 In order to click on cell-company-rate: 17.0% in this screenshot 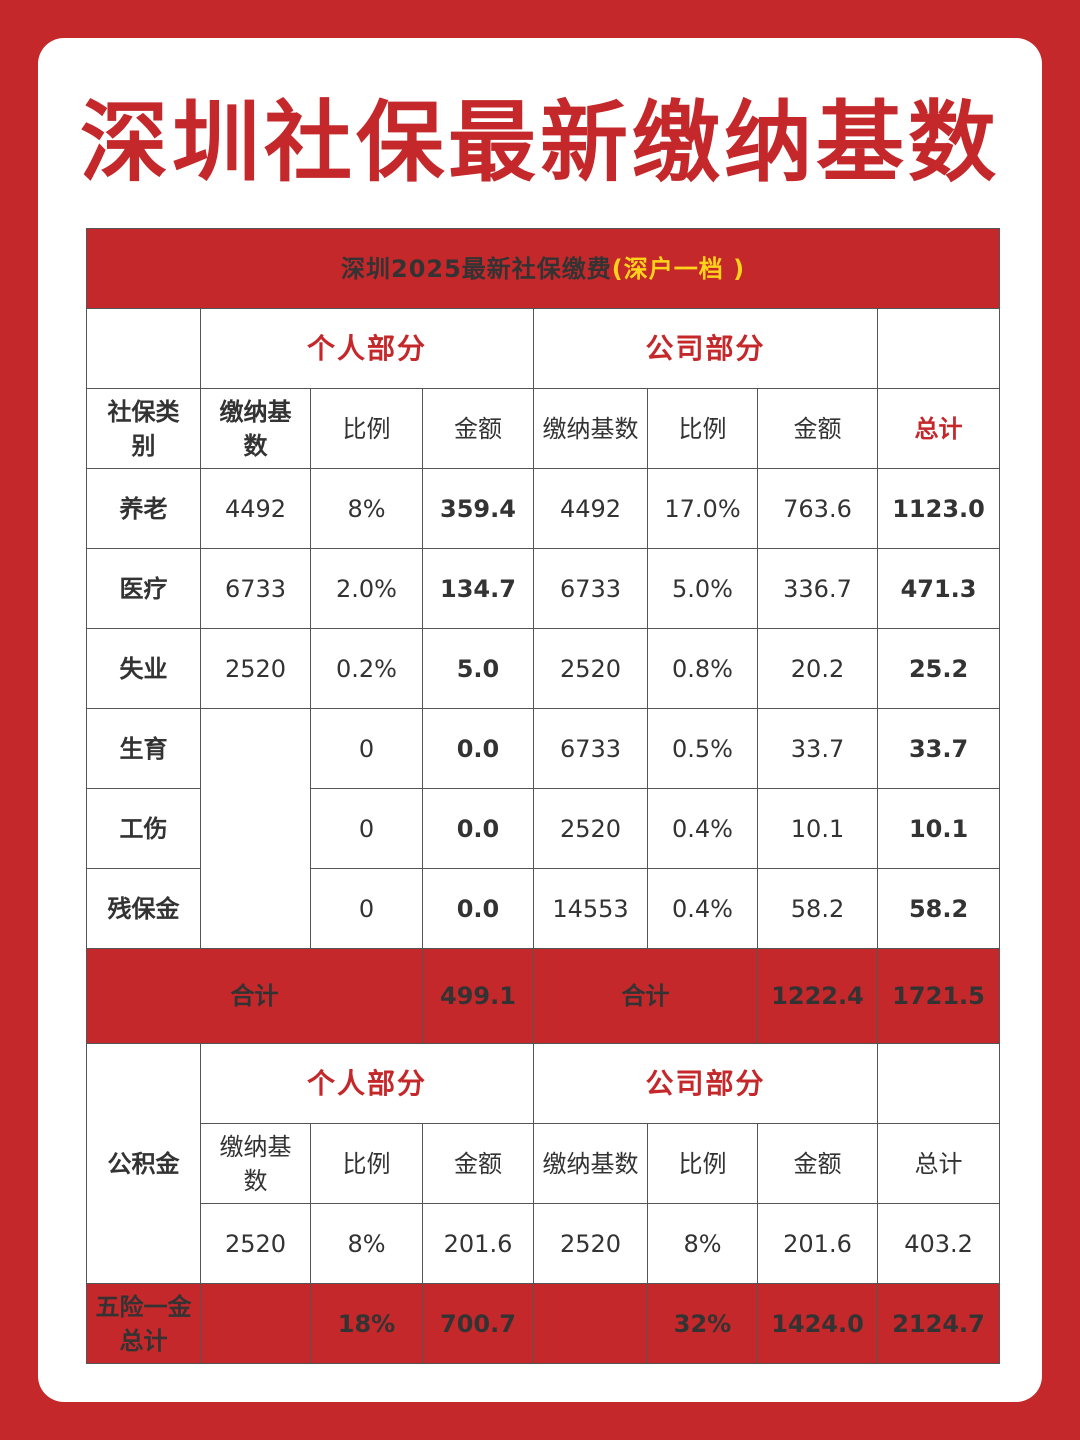, I will do `click(702, 508)`.